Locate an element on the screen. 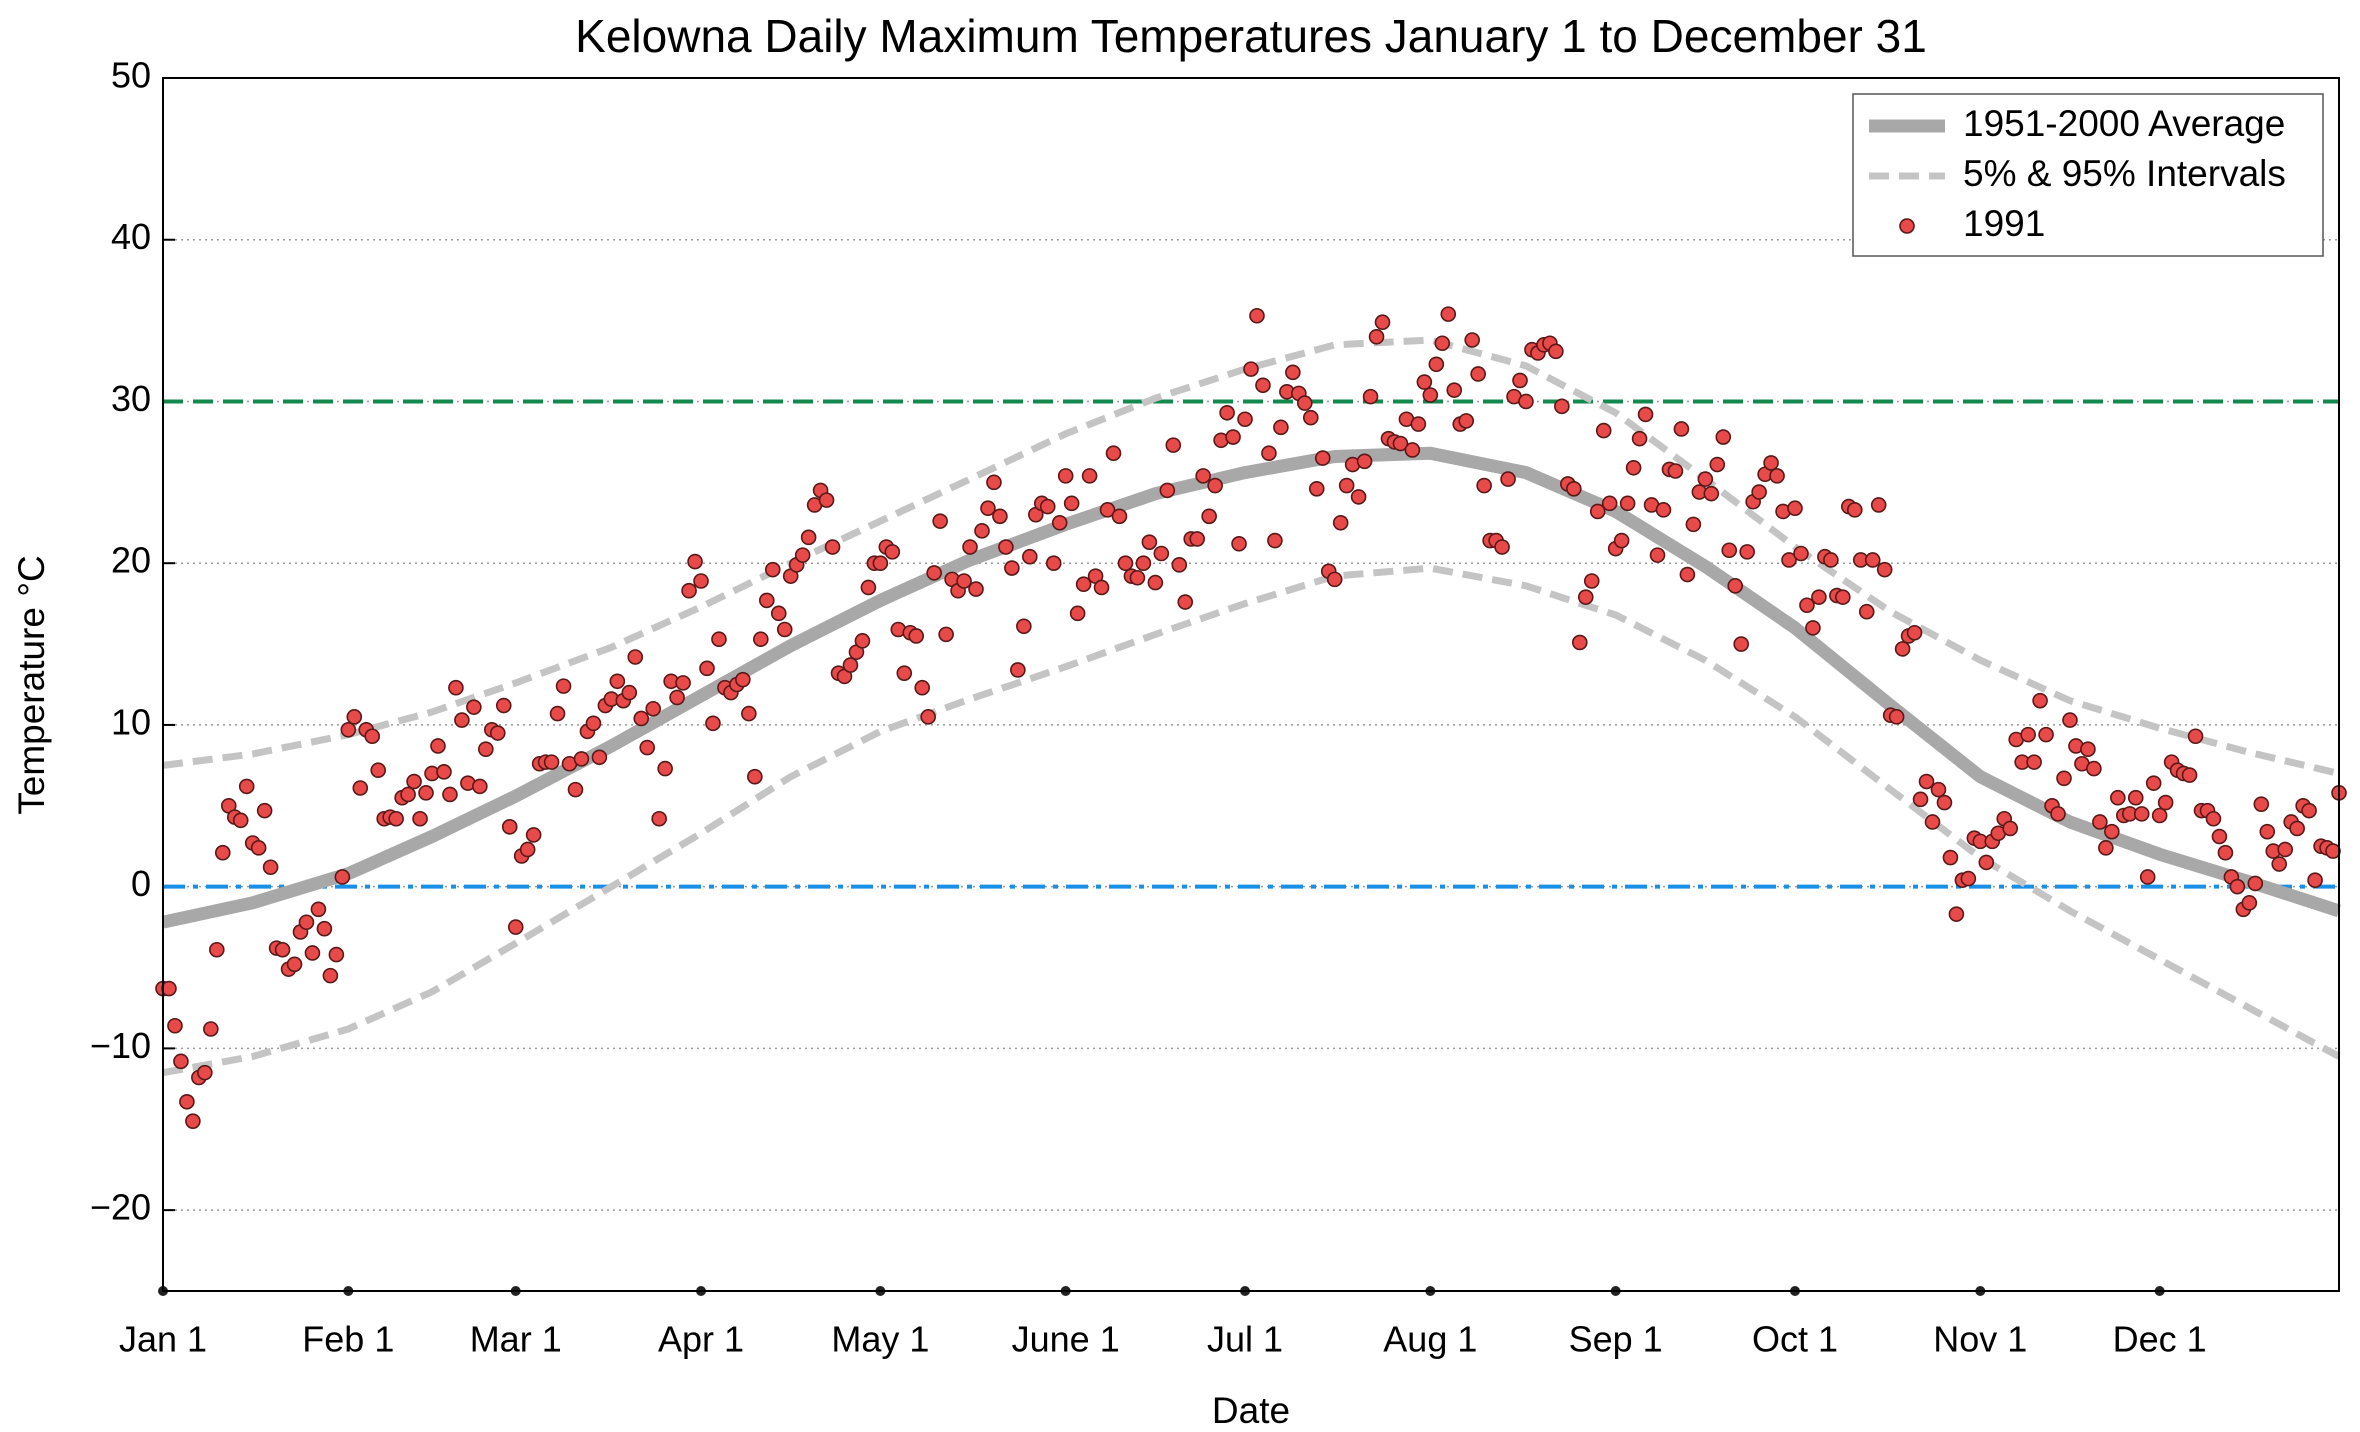 Image resolution: width=2360 pixels, height=1432 pixels. y-tick-label: −20 is located at coordinates (120, 1207).